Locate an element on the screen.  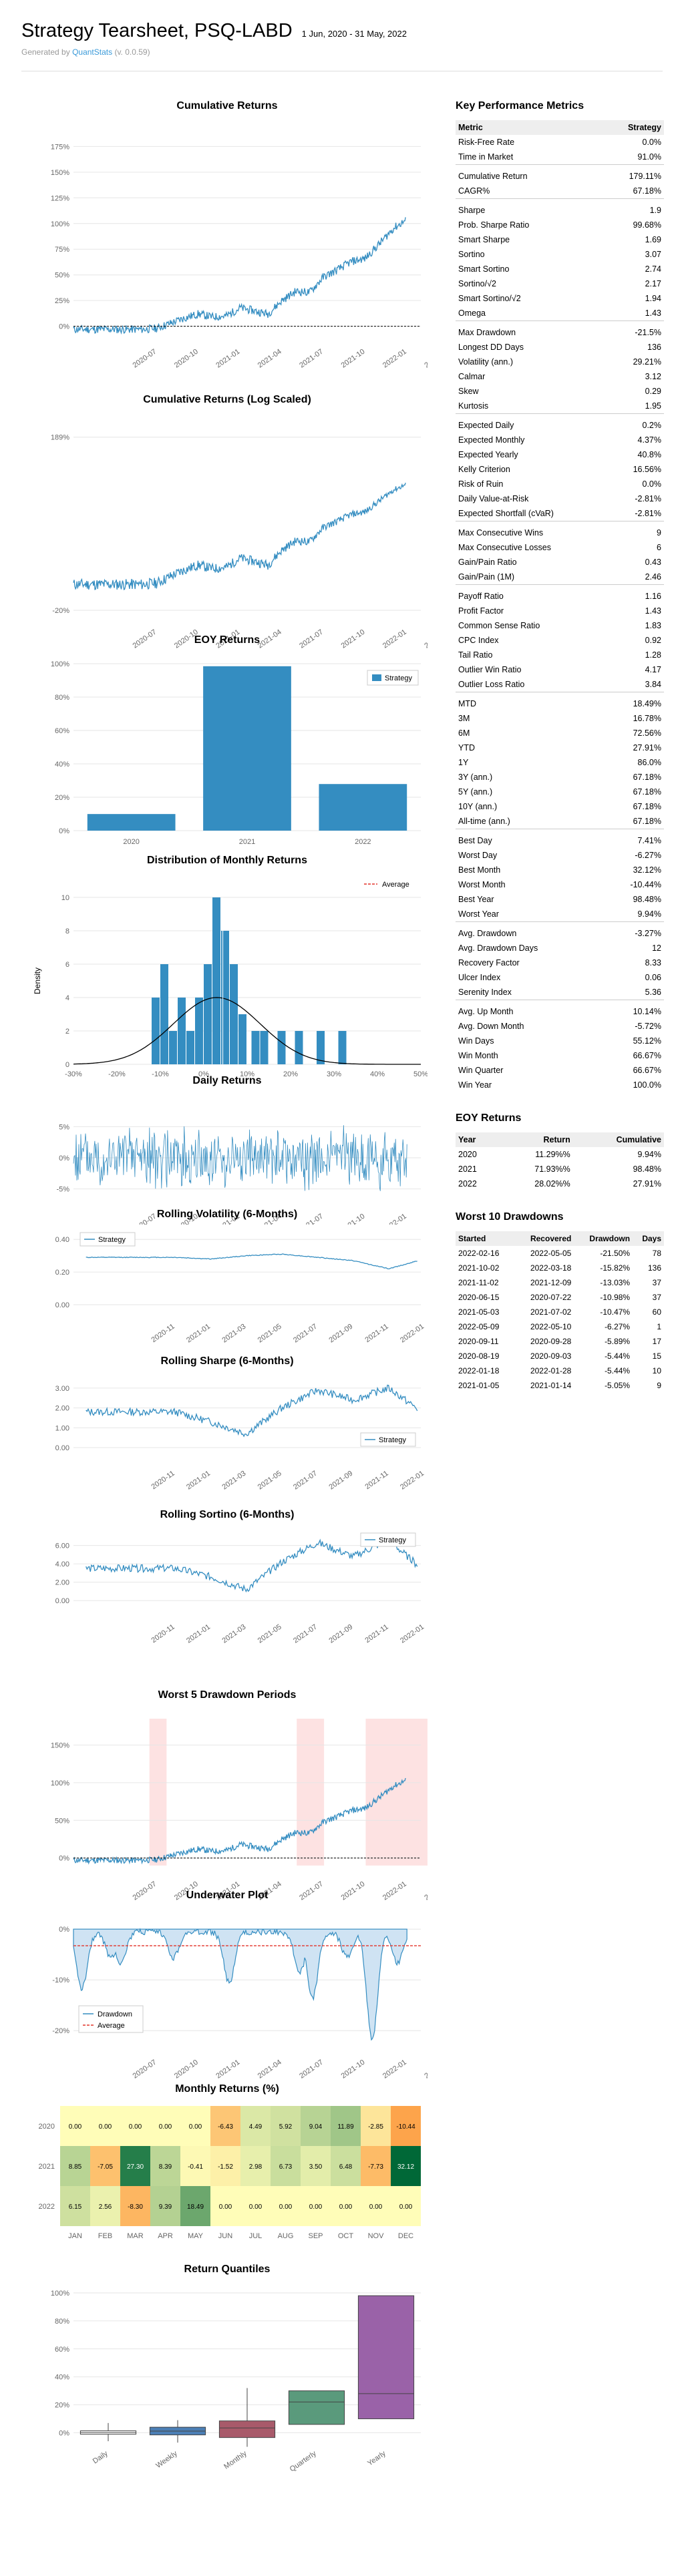
legend-label: Strategy is located at coordinates (392, 1540).